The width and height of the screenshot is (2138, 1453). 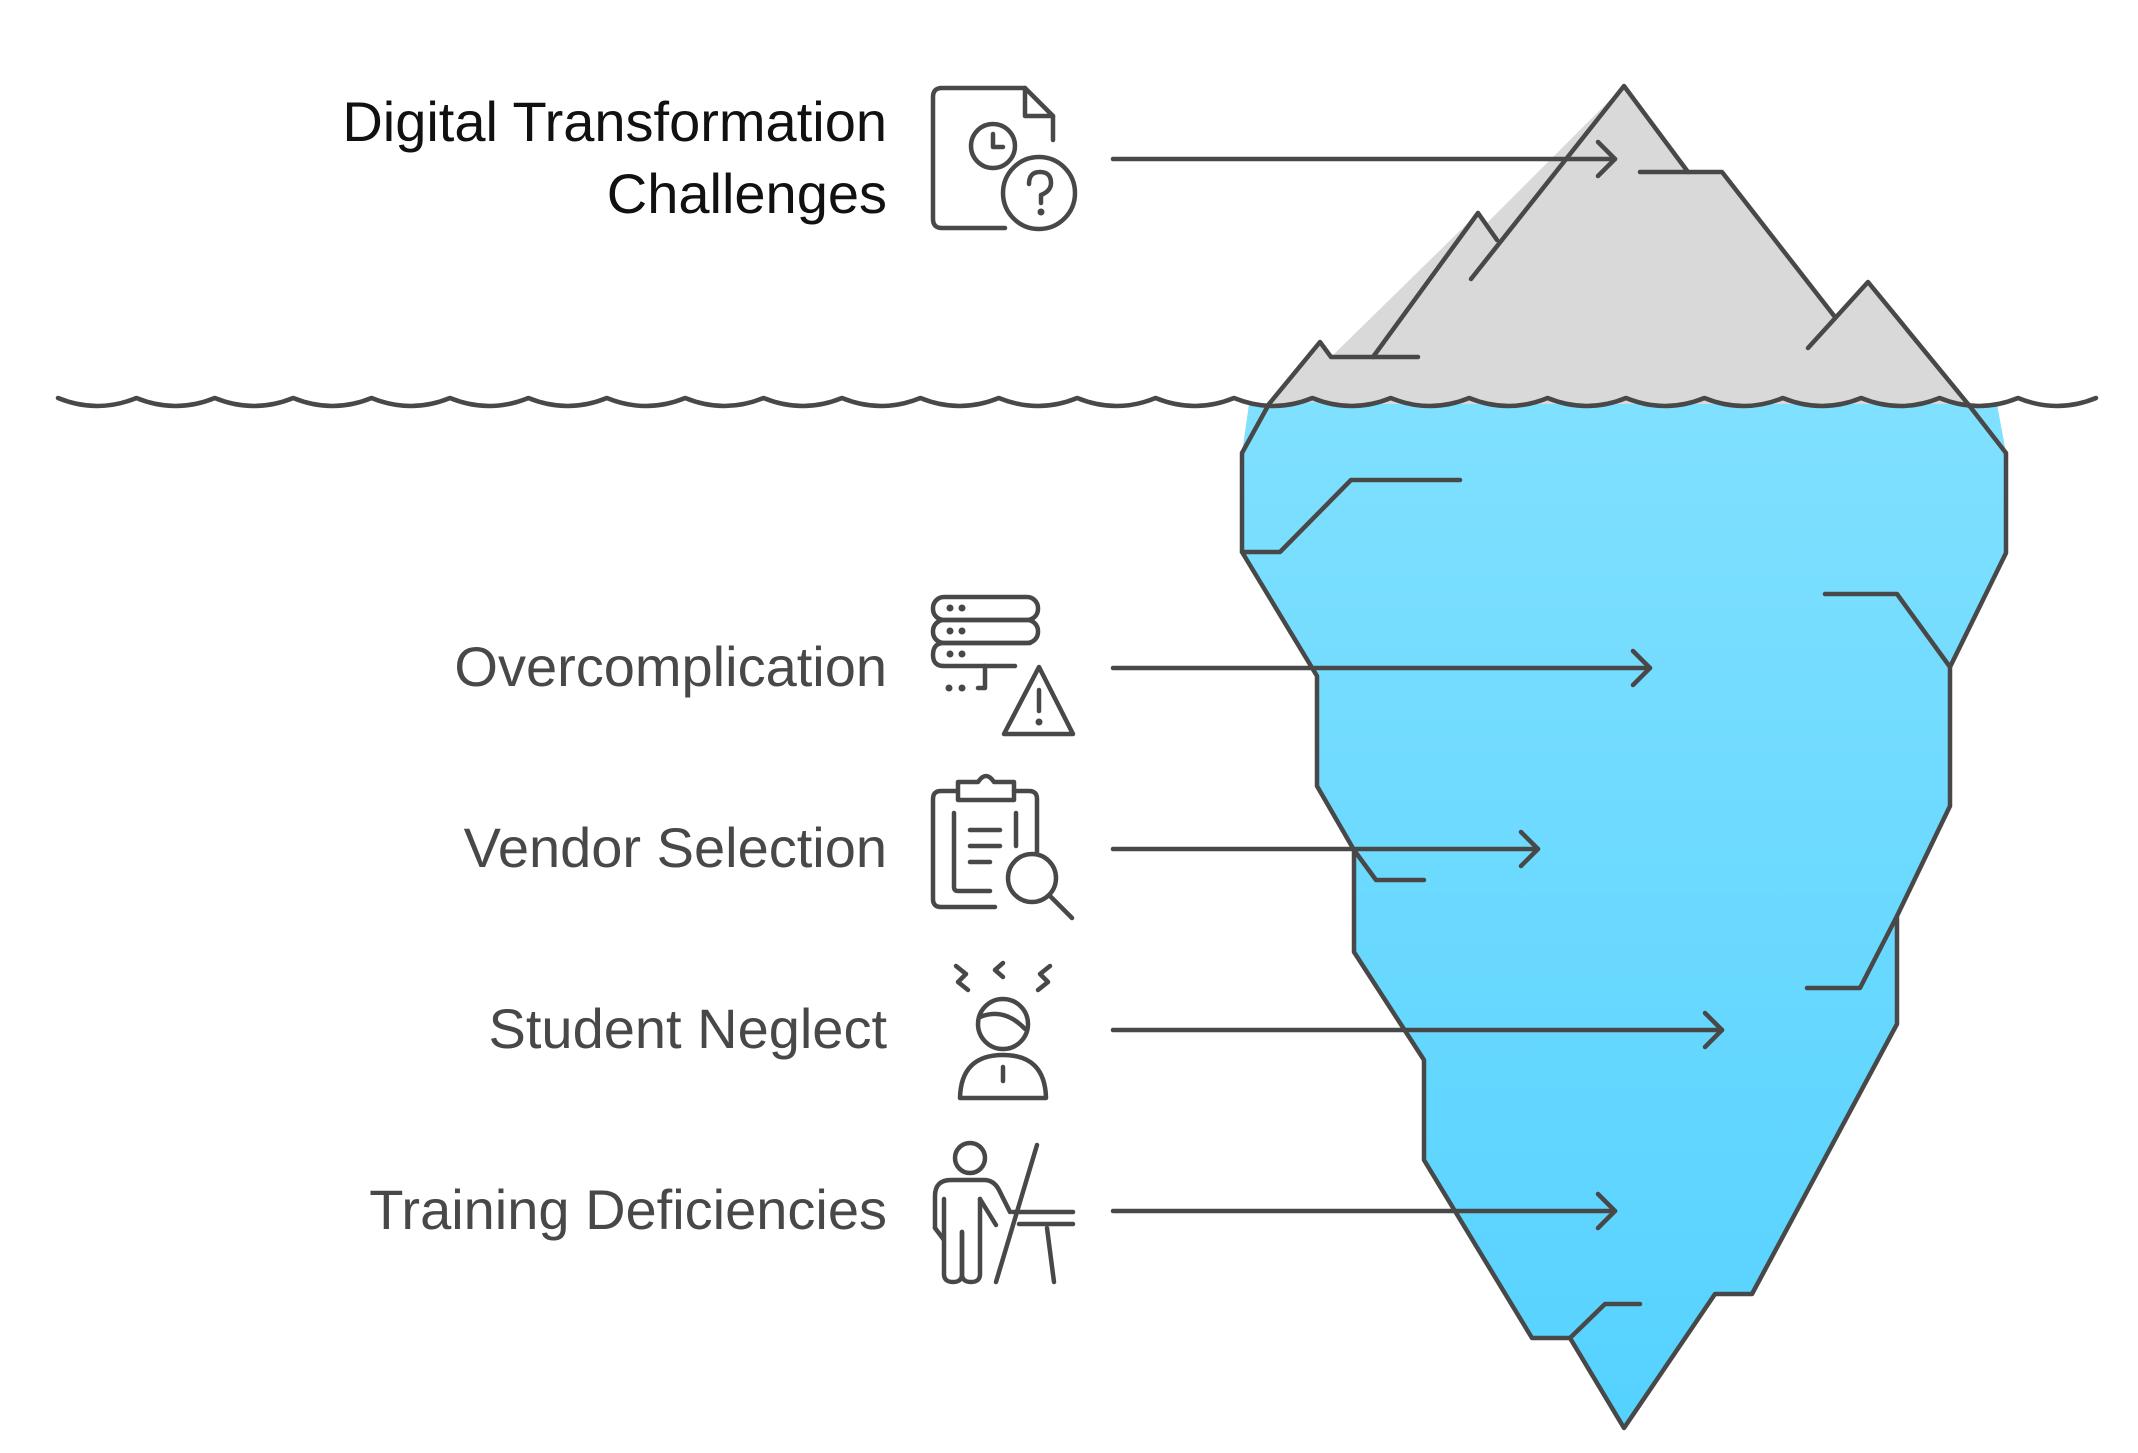 What do you see at coordinates (1004, 1212) in the screenshot?
I see `teacher-board-icon` at bounding box center [1004, 1212].